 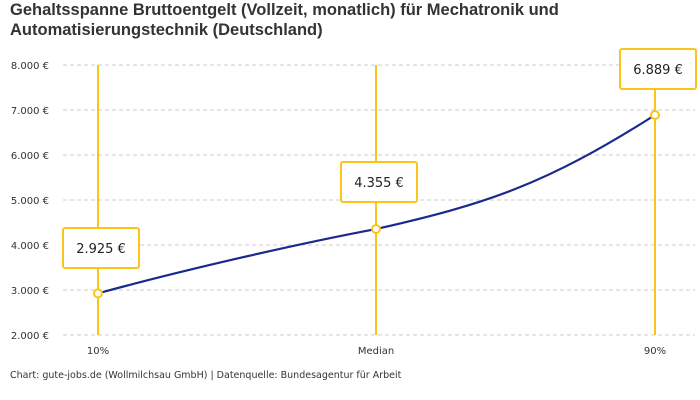 What do you see at coordinates (98, 351) in the screenshot?
I see `x-tick-label: 10%` at bounding box center [98, 351].